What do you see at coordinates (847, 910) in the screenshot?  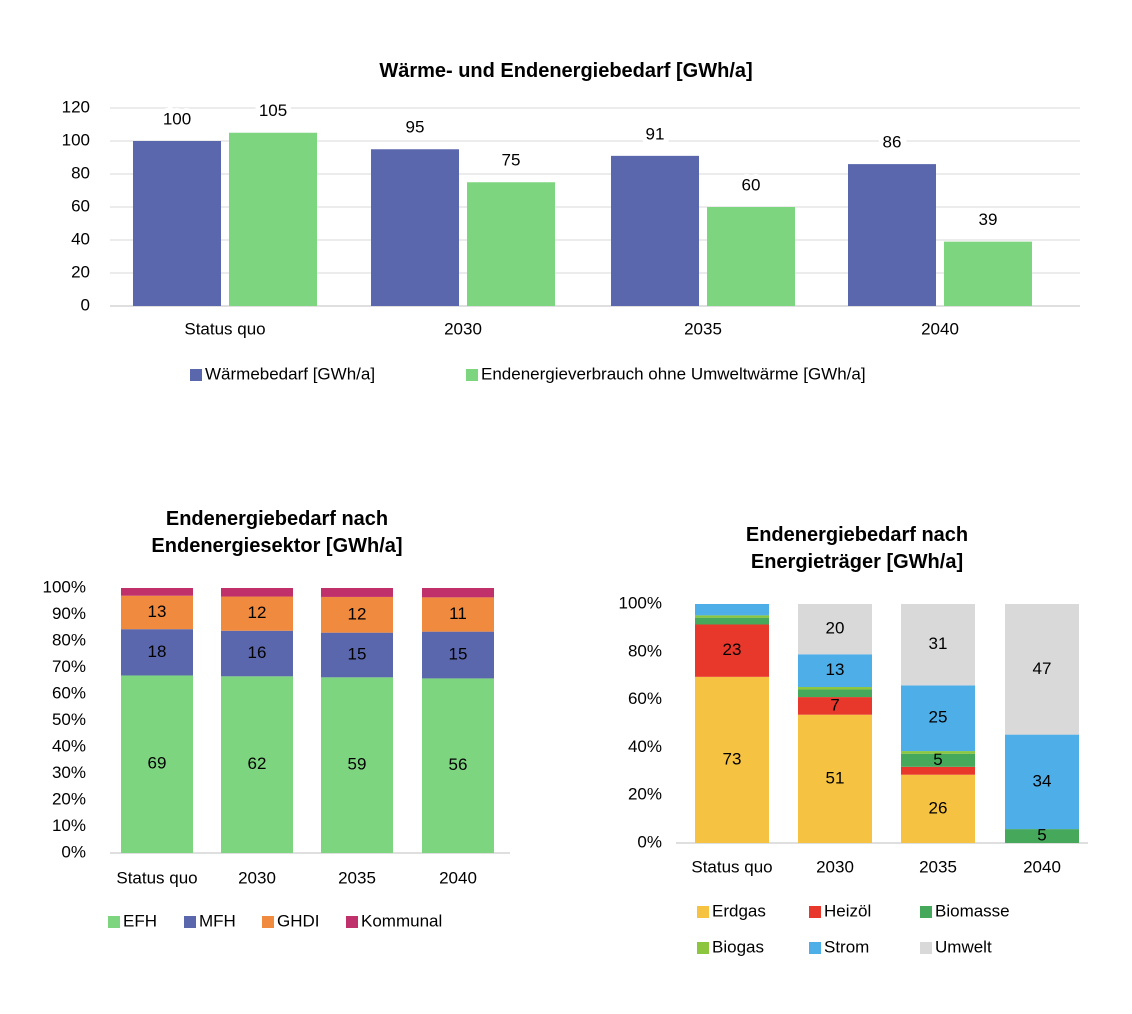 I see `legend-label: Heizöl` at bounding box center [847, 910].